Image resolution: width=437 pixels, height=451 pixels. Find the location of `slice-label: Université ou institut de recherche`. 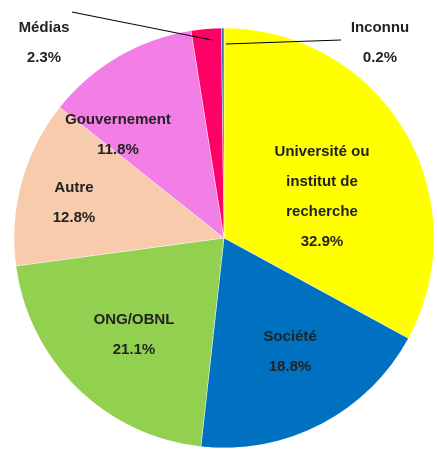

slice-label: Université ou institut de recherche is located at coordinates (321, 181).